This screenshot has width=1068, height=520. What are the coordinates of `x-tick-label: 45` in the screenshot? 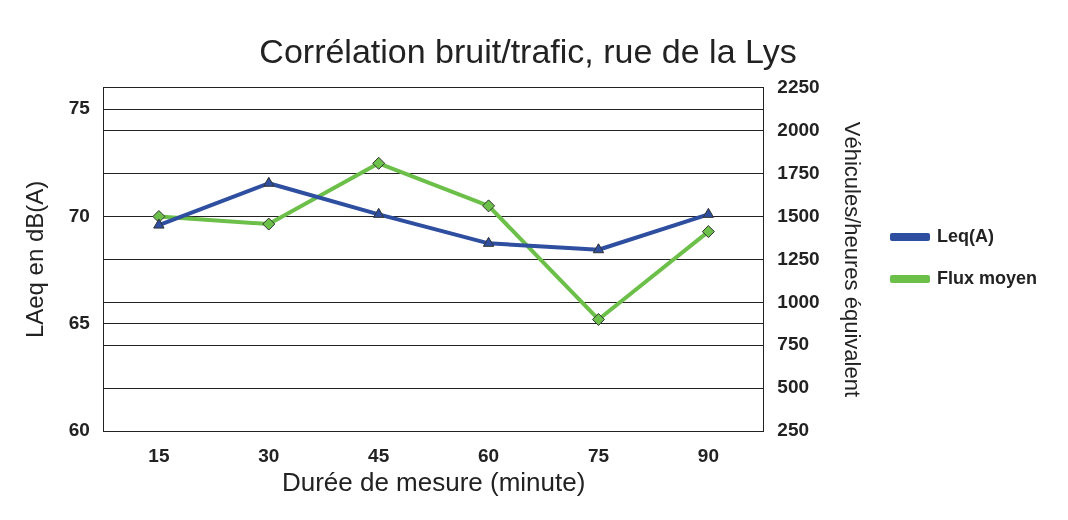 It's located at (379, 455).